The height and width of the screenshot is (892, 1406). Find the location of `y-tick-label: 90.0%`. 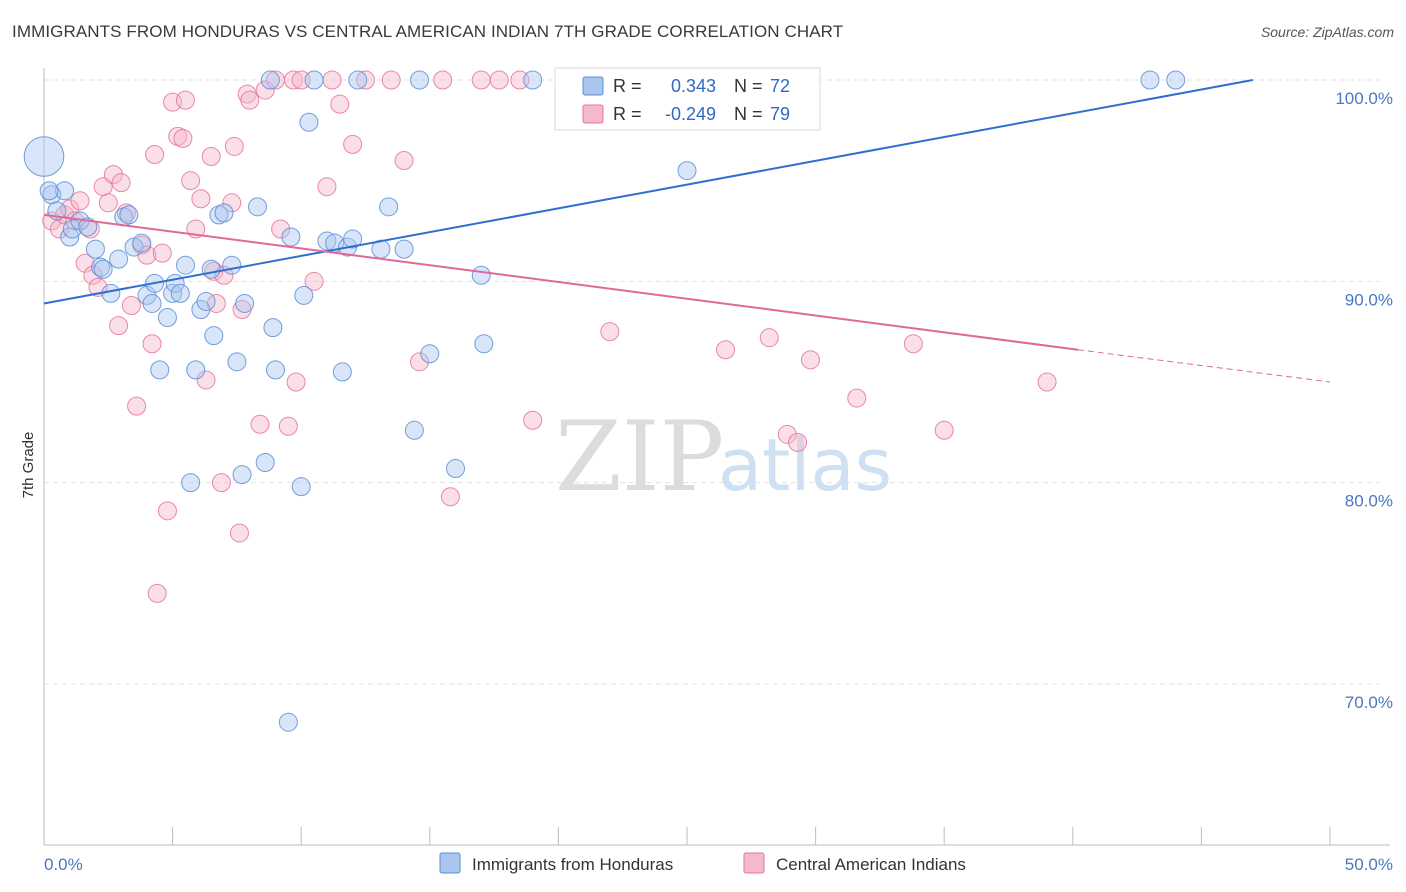

y-tick-label: 90.0% is located at coordinates (1369, 299).